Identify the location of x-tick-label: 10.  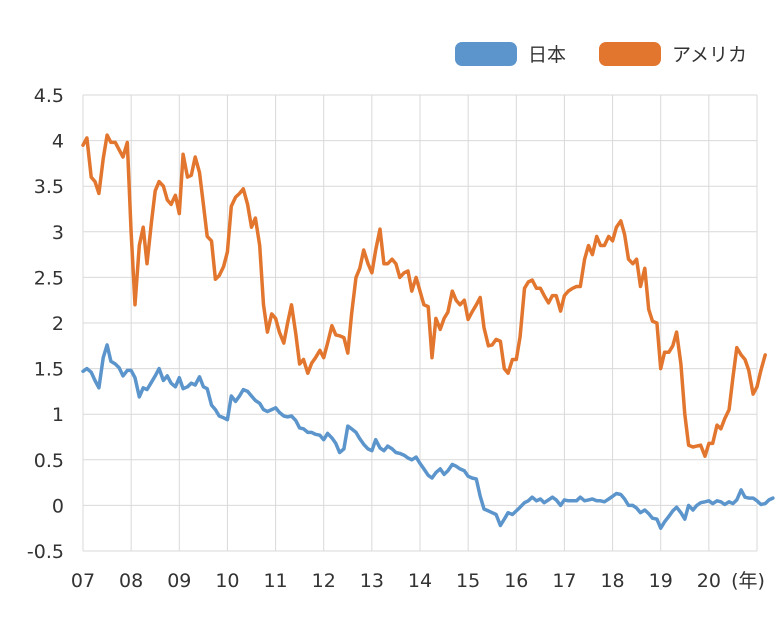
(227, 581).